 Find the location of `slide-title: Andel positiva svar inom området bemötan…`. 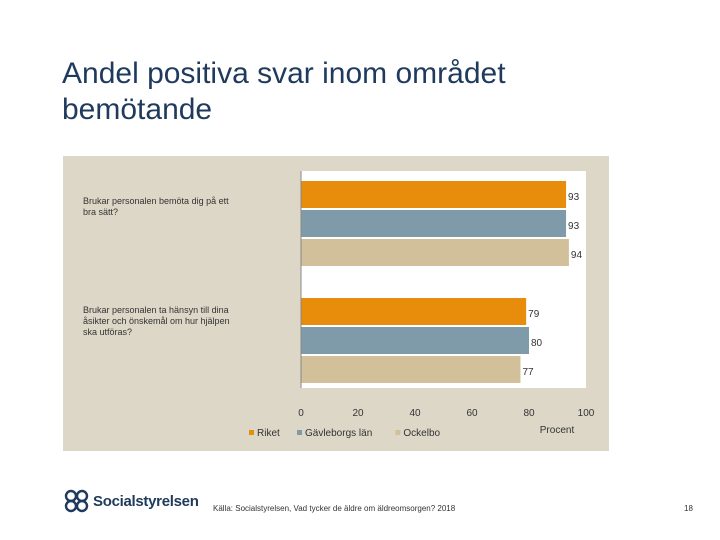

slide-title: Andel positiva svar inom området bemötan… is located at coordinates (284, 91).